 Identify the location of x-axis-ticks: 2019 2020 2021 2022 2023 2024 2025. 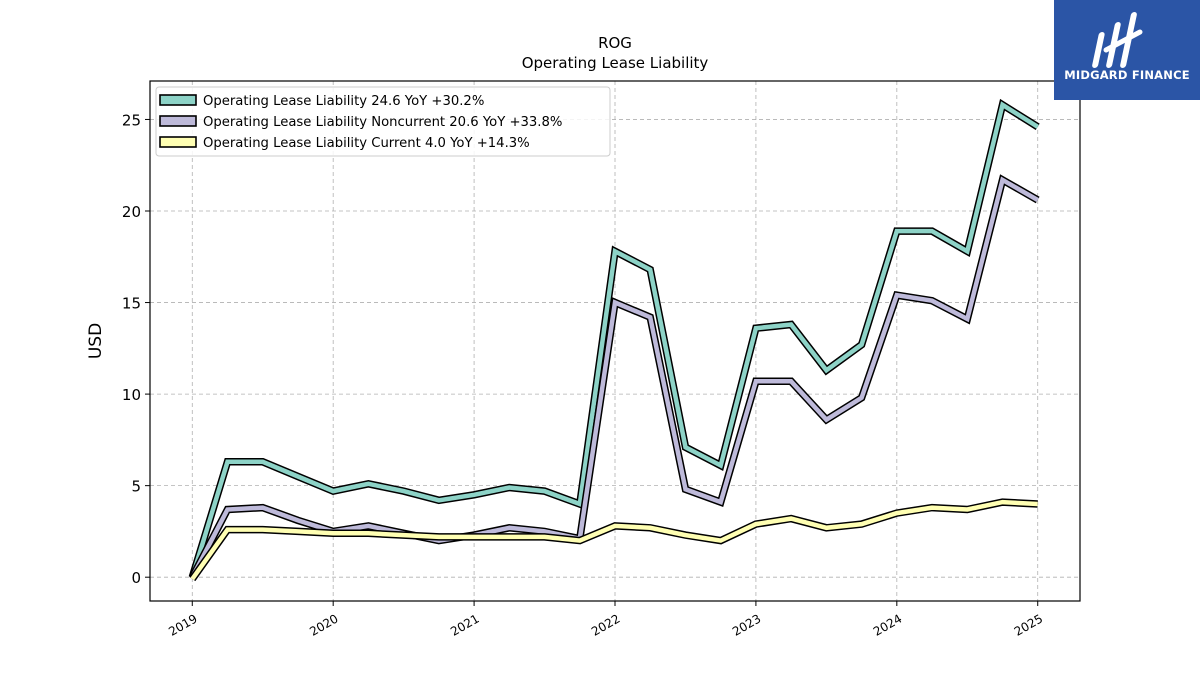
(605, 620).